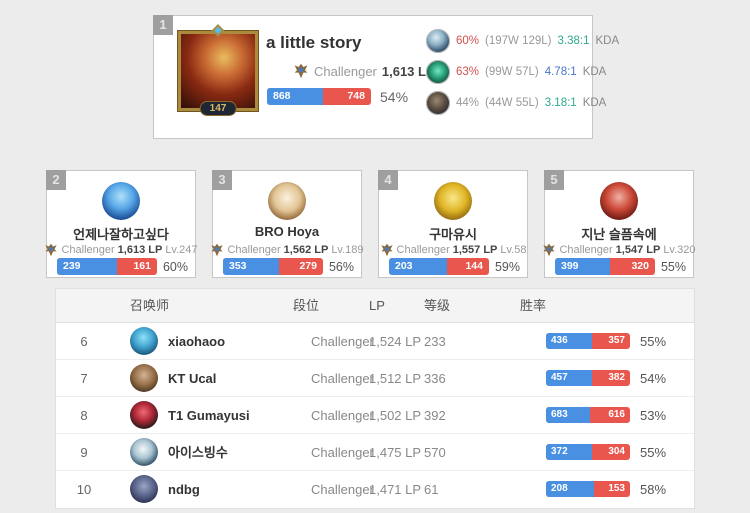 The height and width of the screenshot is (513, 750). Describe the element at coordinates (559, 488) in the screenshot. I see `wins-count: 208` at that location.